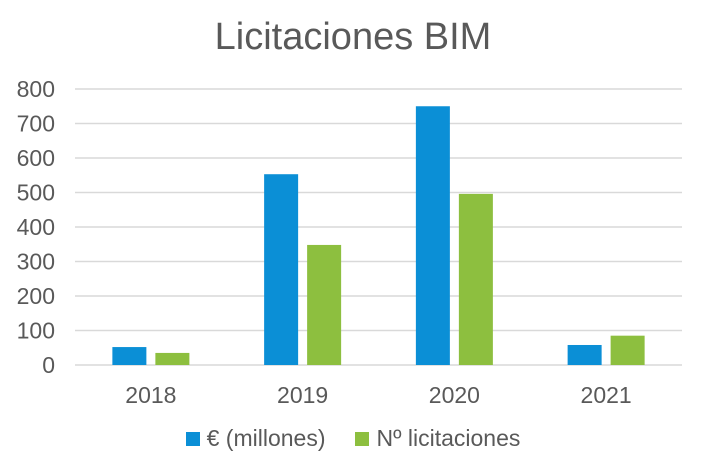 This screenshot has height=475, width=706. I want to click on y-axis-ticks: 0 100 200 300 400 500 600 700 800, so click(36, 227).